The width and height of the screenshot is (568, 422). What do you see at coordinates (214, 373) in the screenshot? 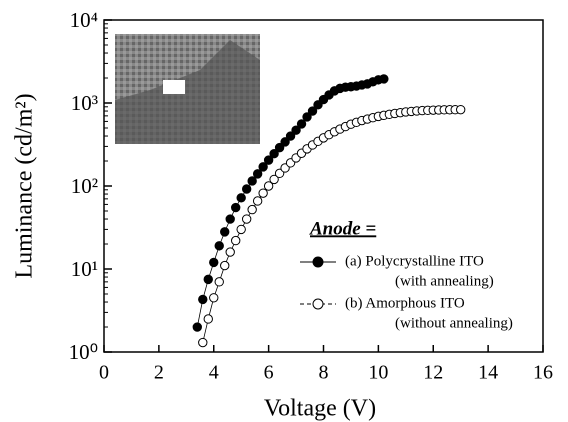
I see `x-tick-label: 4` at bounding box center [214, 373].